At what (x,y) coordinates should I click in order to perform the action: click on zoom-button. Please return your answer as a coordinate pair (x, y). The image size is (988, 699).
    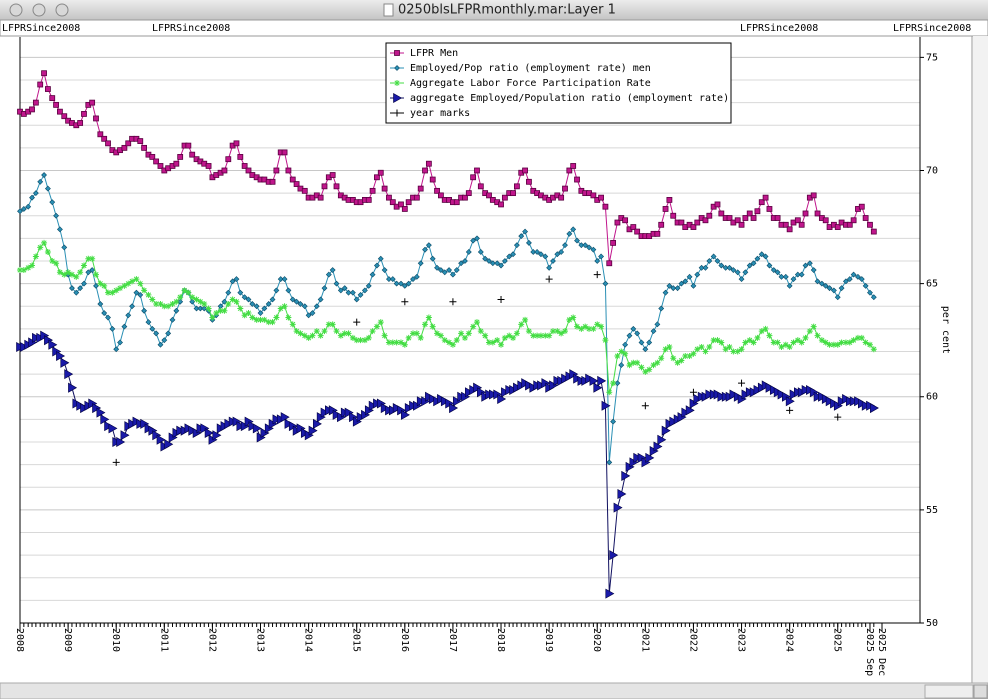
    Looking at the image, I should click on (62, 10).